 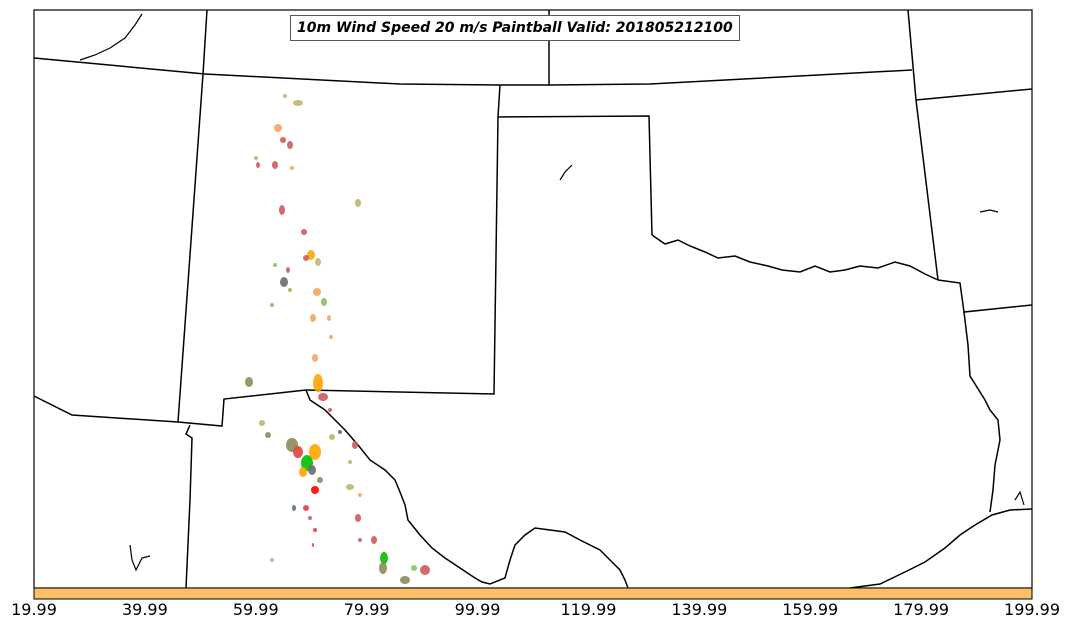 I want to click on colorbar-tick-label: 119.99, so click(x=588, y=609).